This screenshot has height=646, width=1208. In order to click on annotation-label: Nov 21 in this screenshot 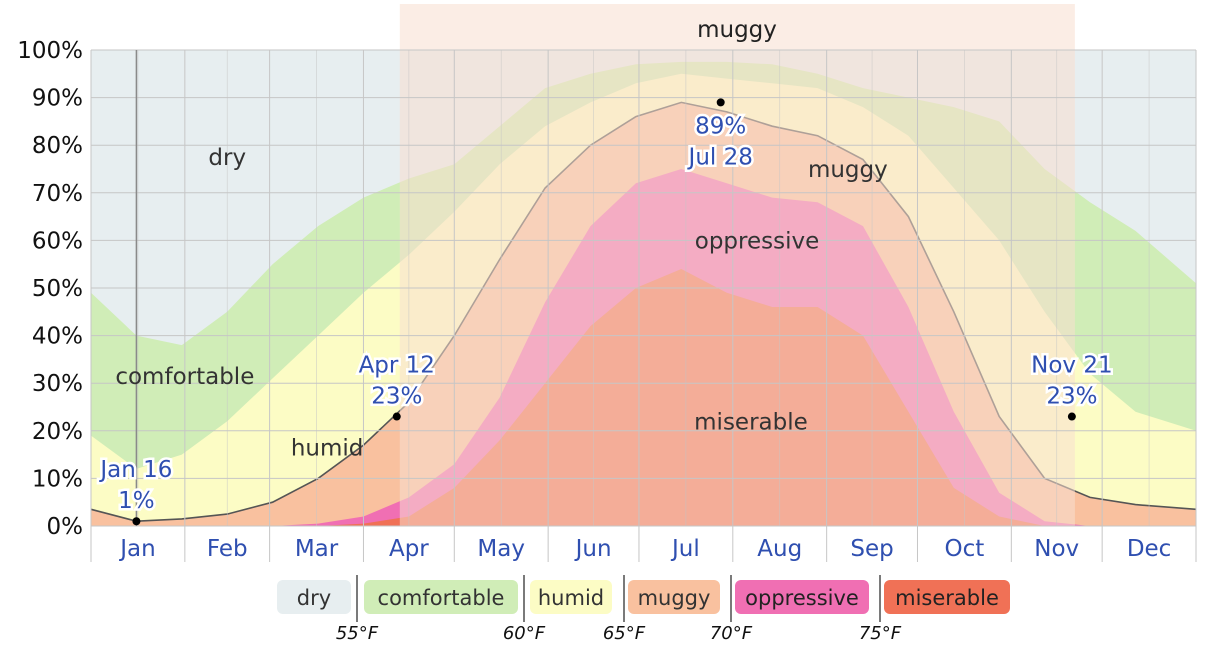, I will do `click(1071, 366)`.